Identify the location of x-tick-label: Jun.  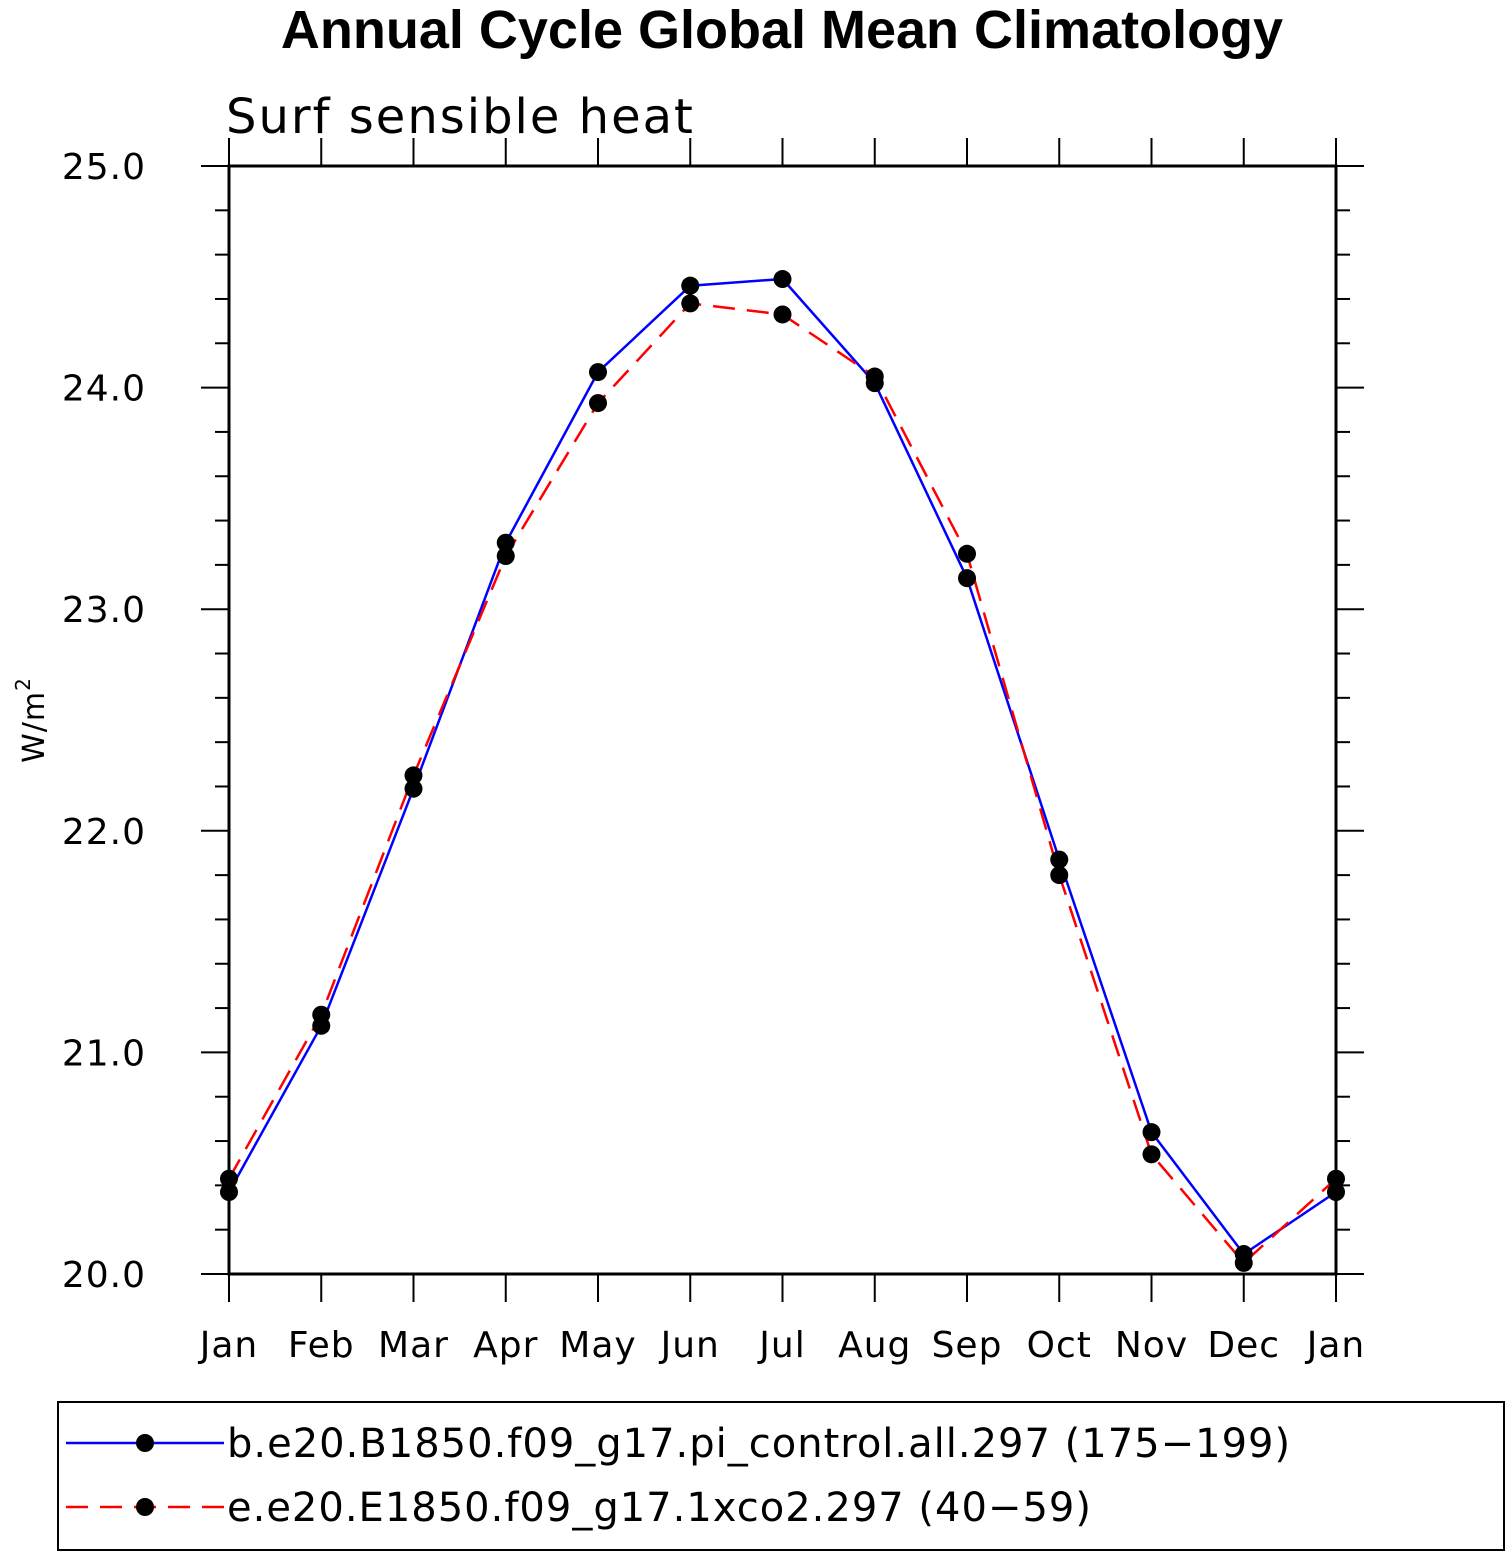
(689, 1345).